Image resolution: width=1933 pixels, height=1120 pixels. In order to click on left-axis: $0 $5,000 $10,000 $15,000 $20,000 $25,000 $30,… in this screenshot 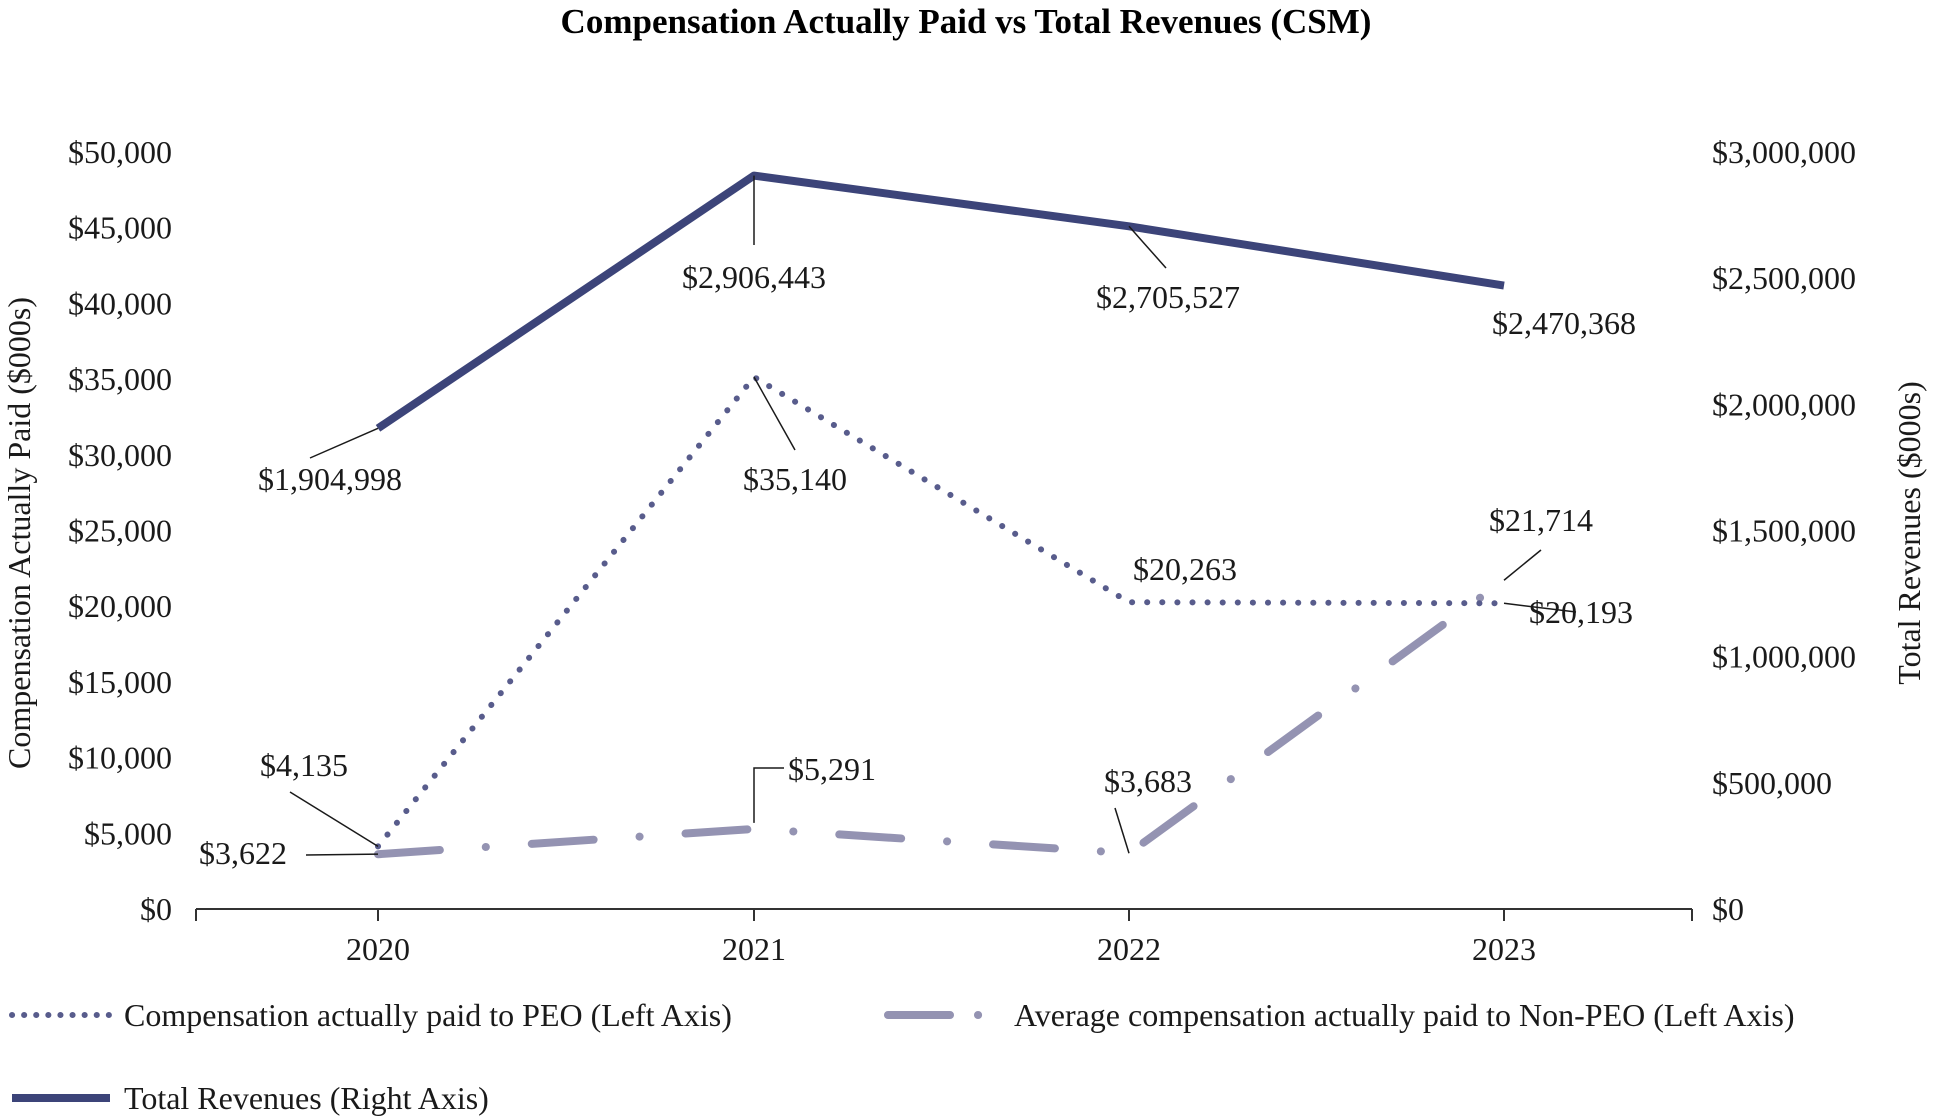, I will do `click(120, 530)`.